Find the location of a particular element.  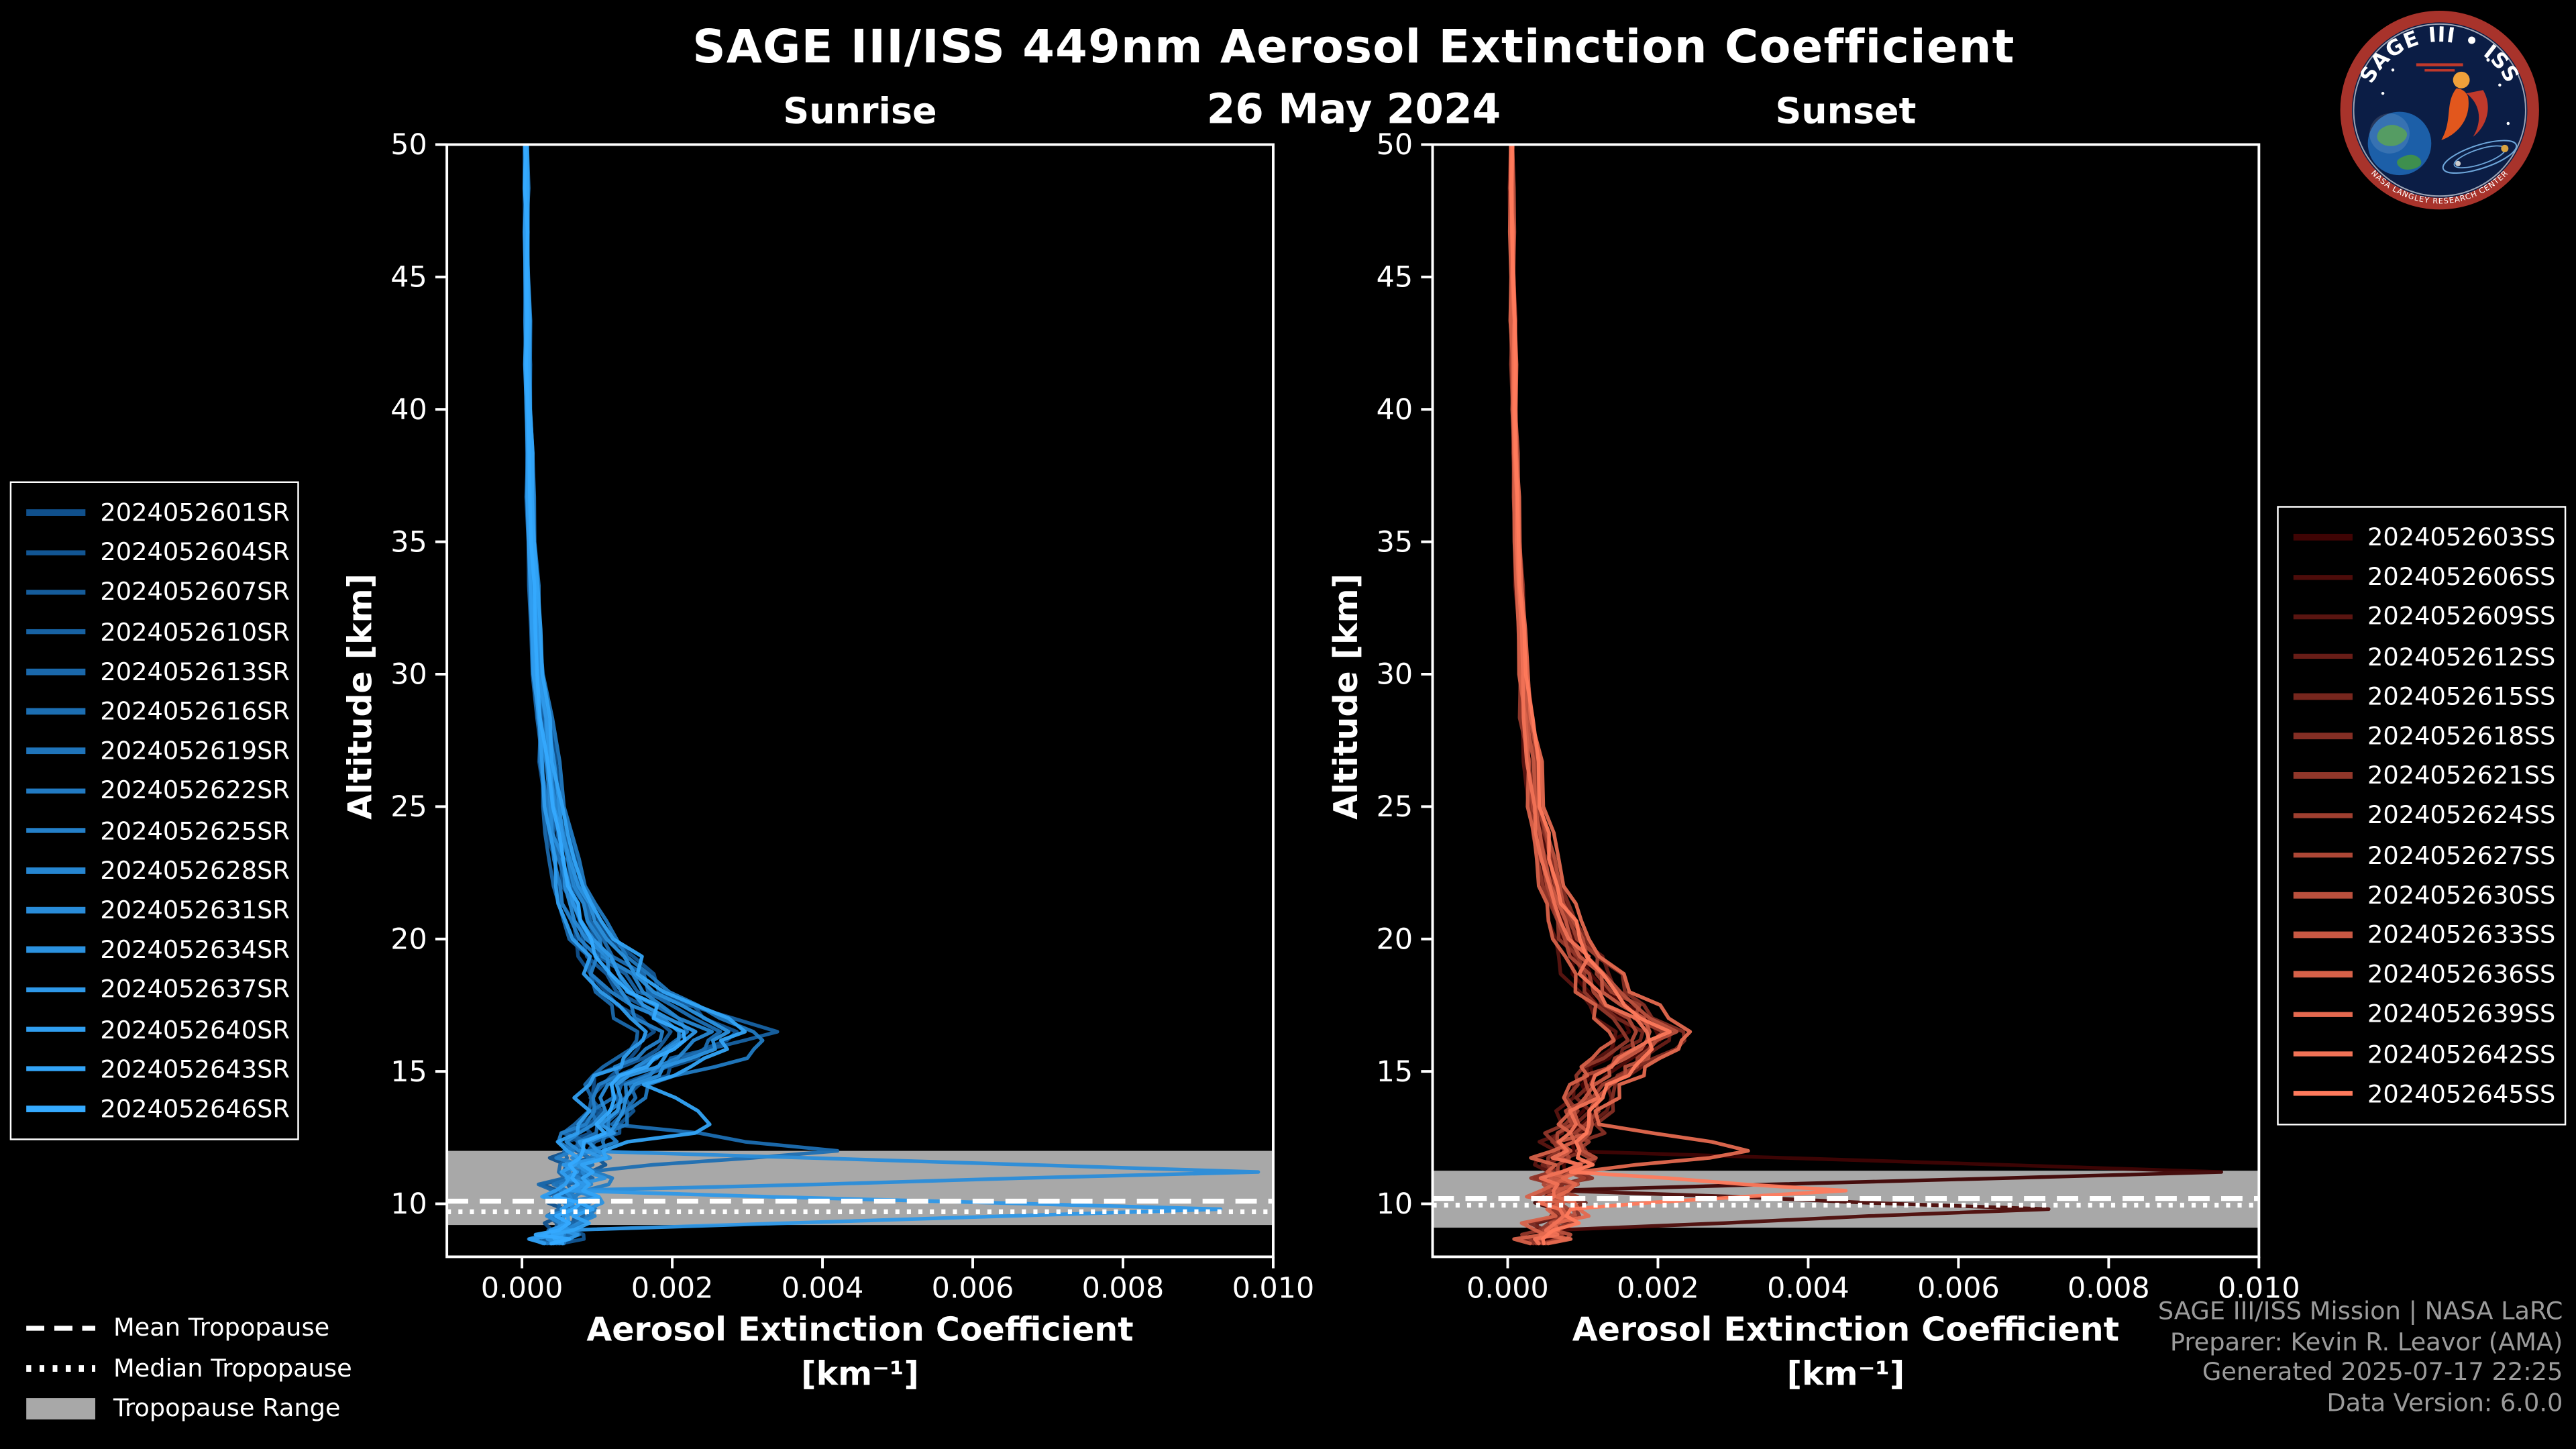

x-axis-label-line1: Aerosol Extinction Coefficient is located at coordinates (860, 1329).